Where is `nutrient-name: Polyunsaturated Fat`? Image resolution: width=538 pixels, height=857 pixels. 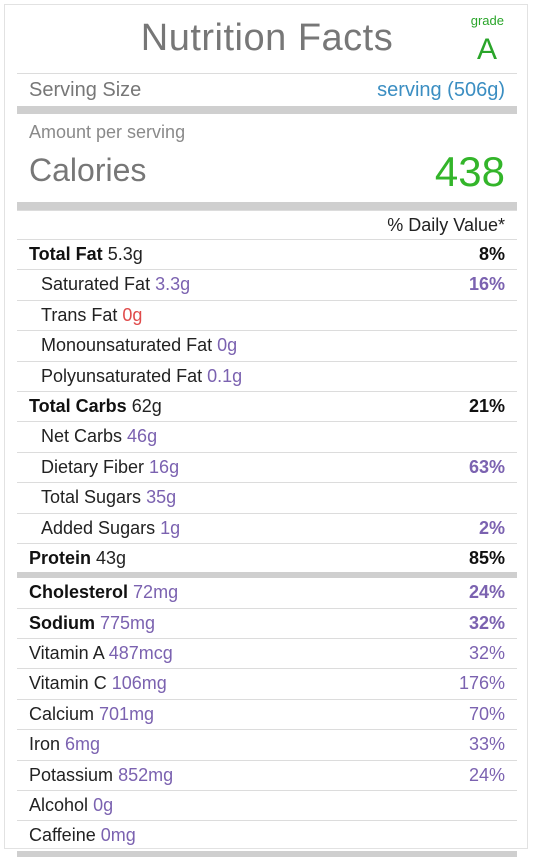
nutrient-name: Polyunsaturated Fat is located at coordinates (122, 375).